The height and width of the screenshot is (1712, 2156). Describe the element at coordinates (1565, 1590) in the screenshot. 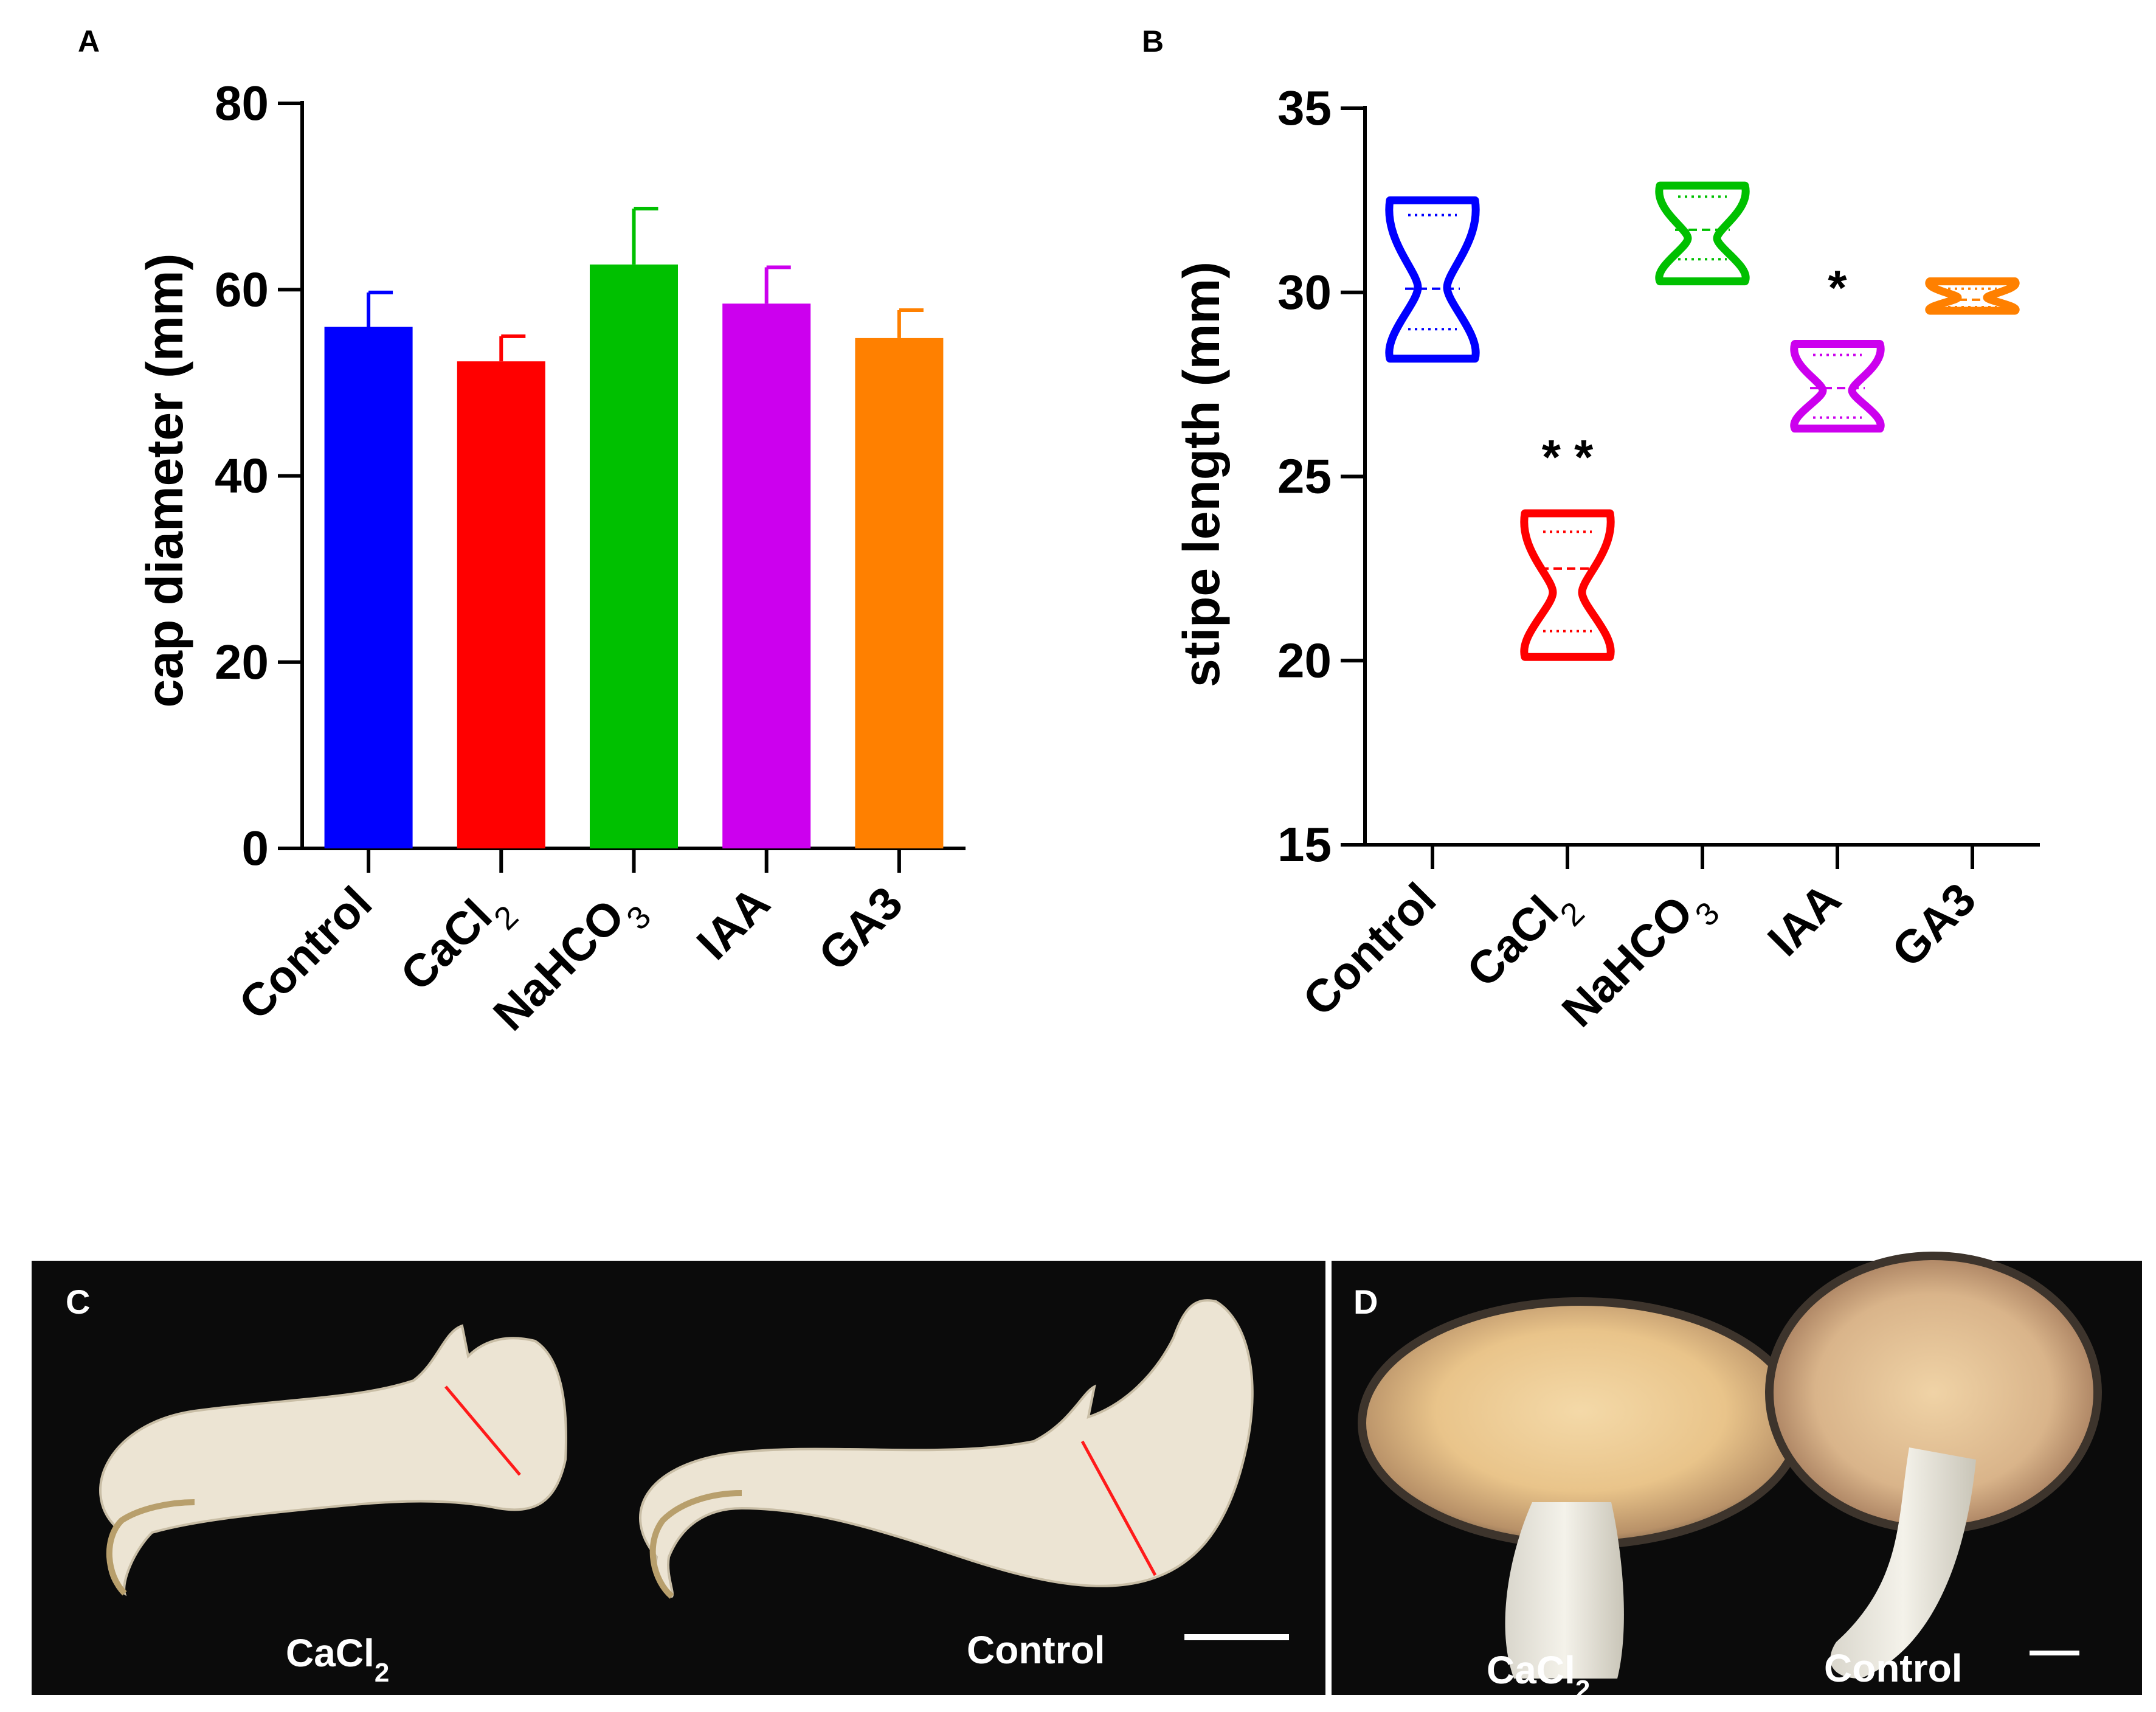

I see `cacl2-mushroom-stem` at that location.